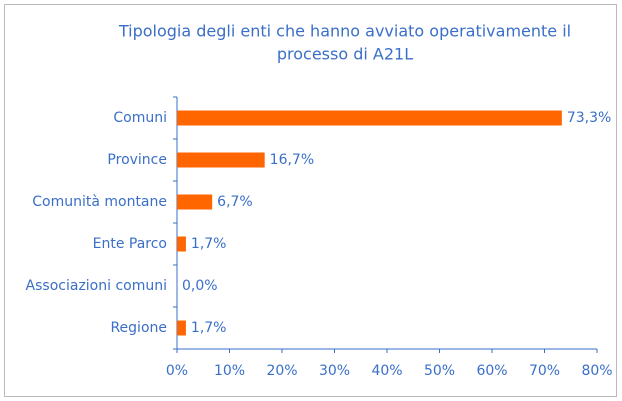 The width and height of the screenshot is (622, 401). Describe the element at coordinates (334, 371) in the screenshot. I see `x-tick-label: 30%` at that location.